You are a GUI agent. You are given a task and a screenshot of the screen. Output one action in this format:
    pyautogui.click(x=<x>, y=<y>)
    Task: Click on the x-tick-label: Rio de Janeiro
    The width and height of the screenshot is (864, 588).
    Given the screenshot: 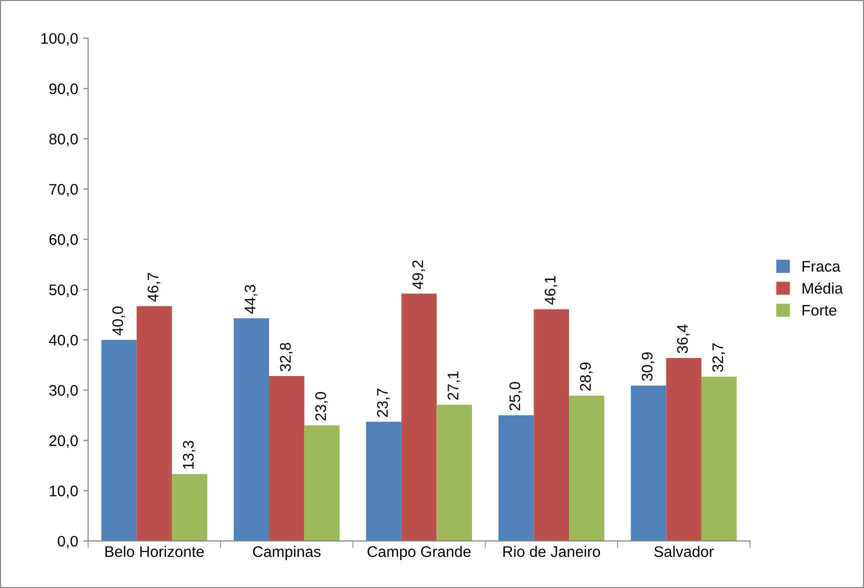 What is the action you would take?
    pyautogui.click(x=551, y=552)
    